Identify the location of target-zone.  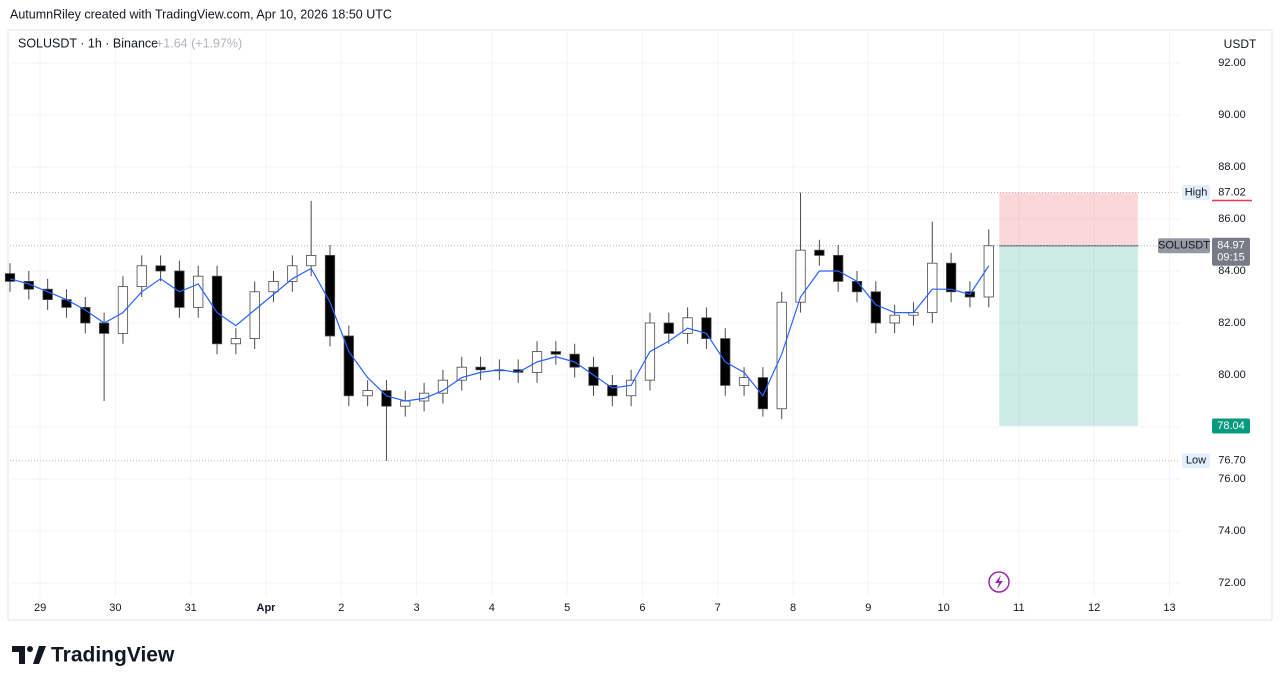
(1068, 335).